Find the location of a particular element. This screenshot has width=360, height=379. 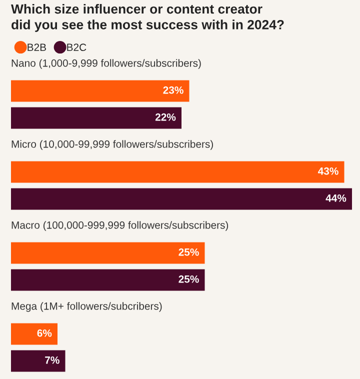

data-label: 43% is located at coordinates (328, 171).